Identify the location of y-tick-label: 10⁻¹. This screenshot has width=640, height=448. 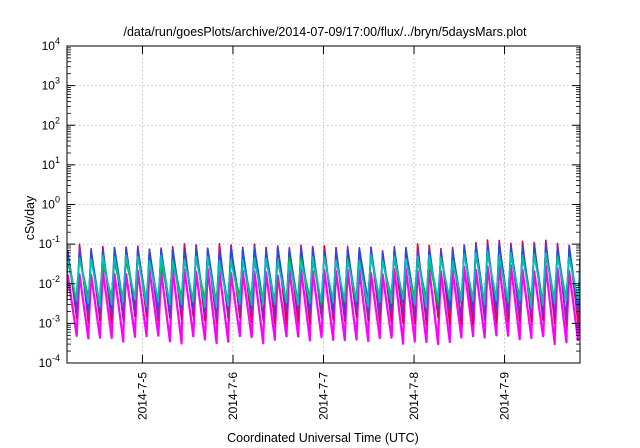
(49, 242).